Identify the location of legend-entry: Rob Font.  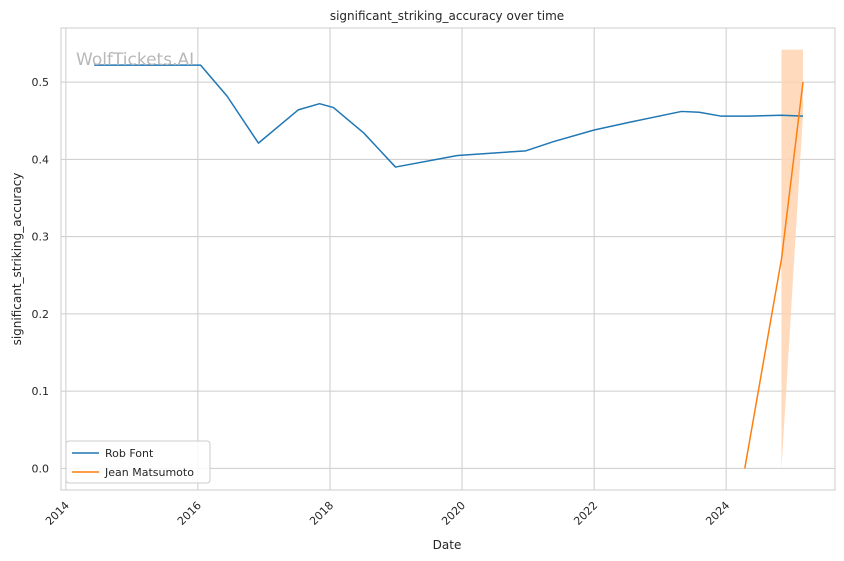
(129, 453).